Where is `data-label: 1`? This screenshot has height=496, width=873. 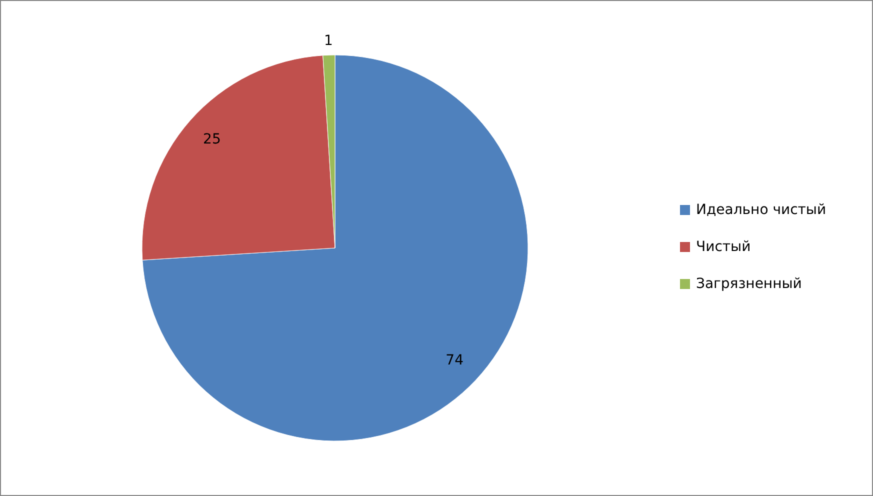
data-label: 1 is located at coordinates (328, 41).